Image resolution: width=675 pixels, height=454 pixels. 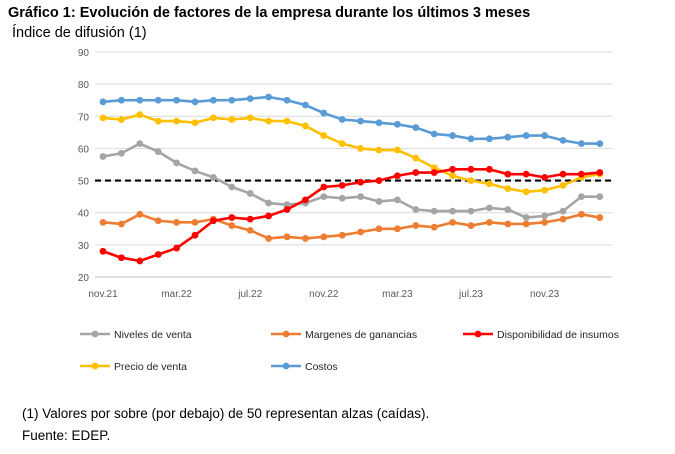 What do you see at coordinates (84, 166) in the screenshot?
I see `y-axis-tick-labels: 20 30 40 50 60 70 80 90` at bounding box center [84, 166].